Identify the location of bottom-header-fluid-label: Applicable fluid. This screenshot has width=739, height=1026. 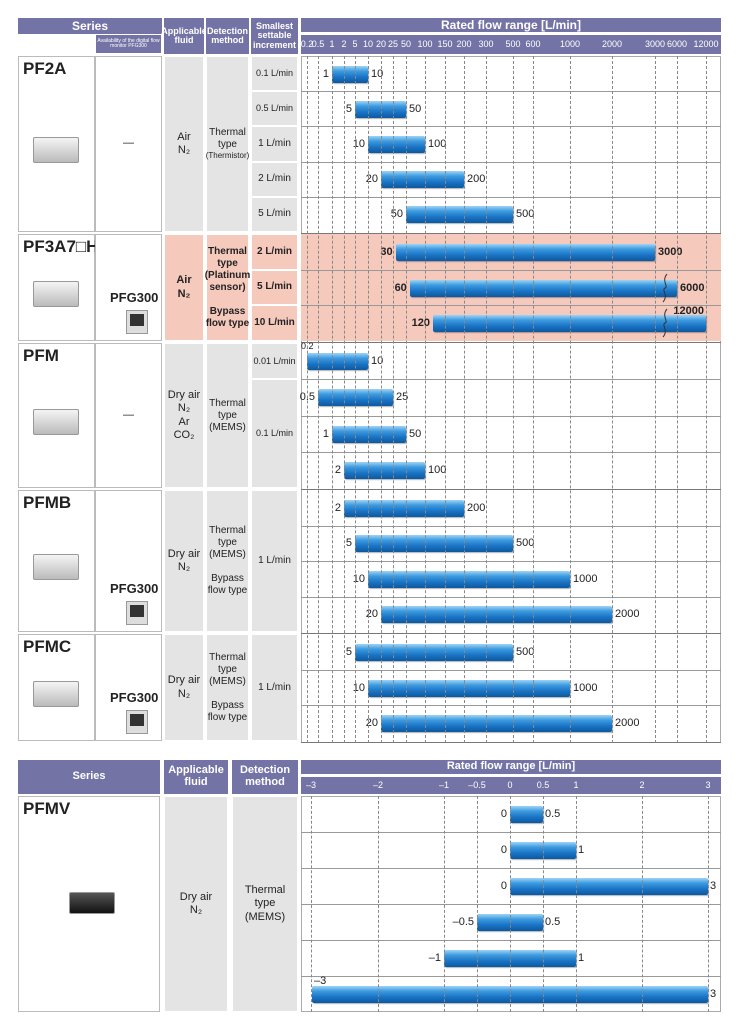
(196, 776).